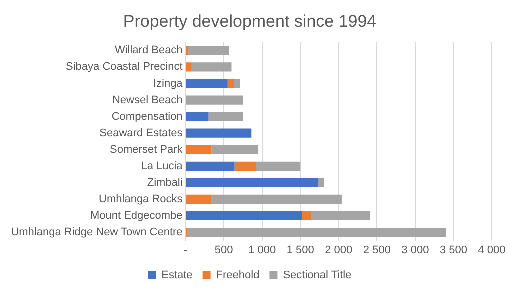 Image resolution: width=520 pixels, height=295 pixels. Describe the element at coordinates (142, 133) in the screenshot. I see `y-tick-label: Seaward Estates` at that location.